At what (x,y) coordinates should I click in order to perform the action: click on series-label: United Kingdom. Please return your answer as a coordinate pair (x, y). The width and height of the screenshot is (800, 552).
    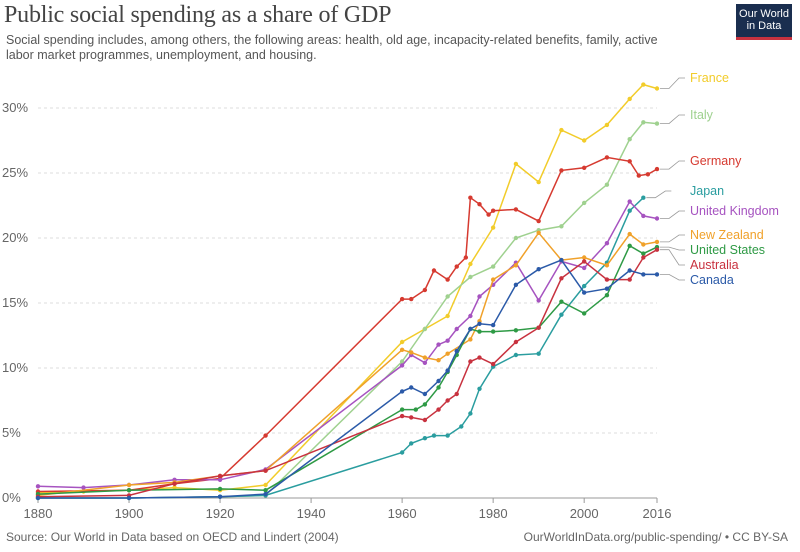
    Looking at the image, I should click on (734, 211).